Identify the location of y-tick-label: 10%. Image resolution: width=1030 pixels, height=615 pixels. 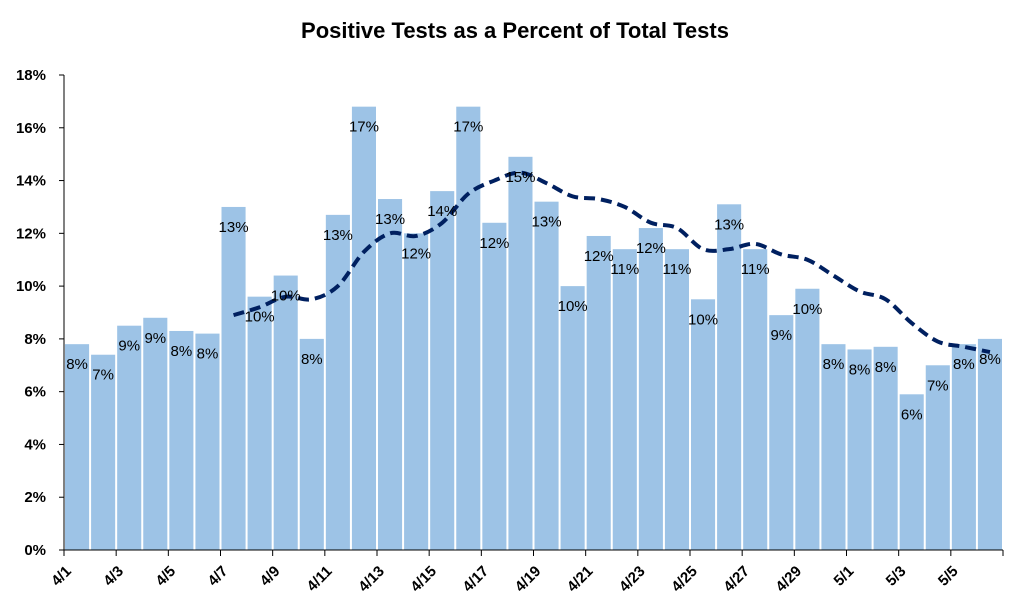
(31, 286).